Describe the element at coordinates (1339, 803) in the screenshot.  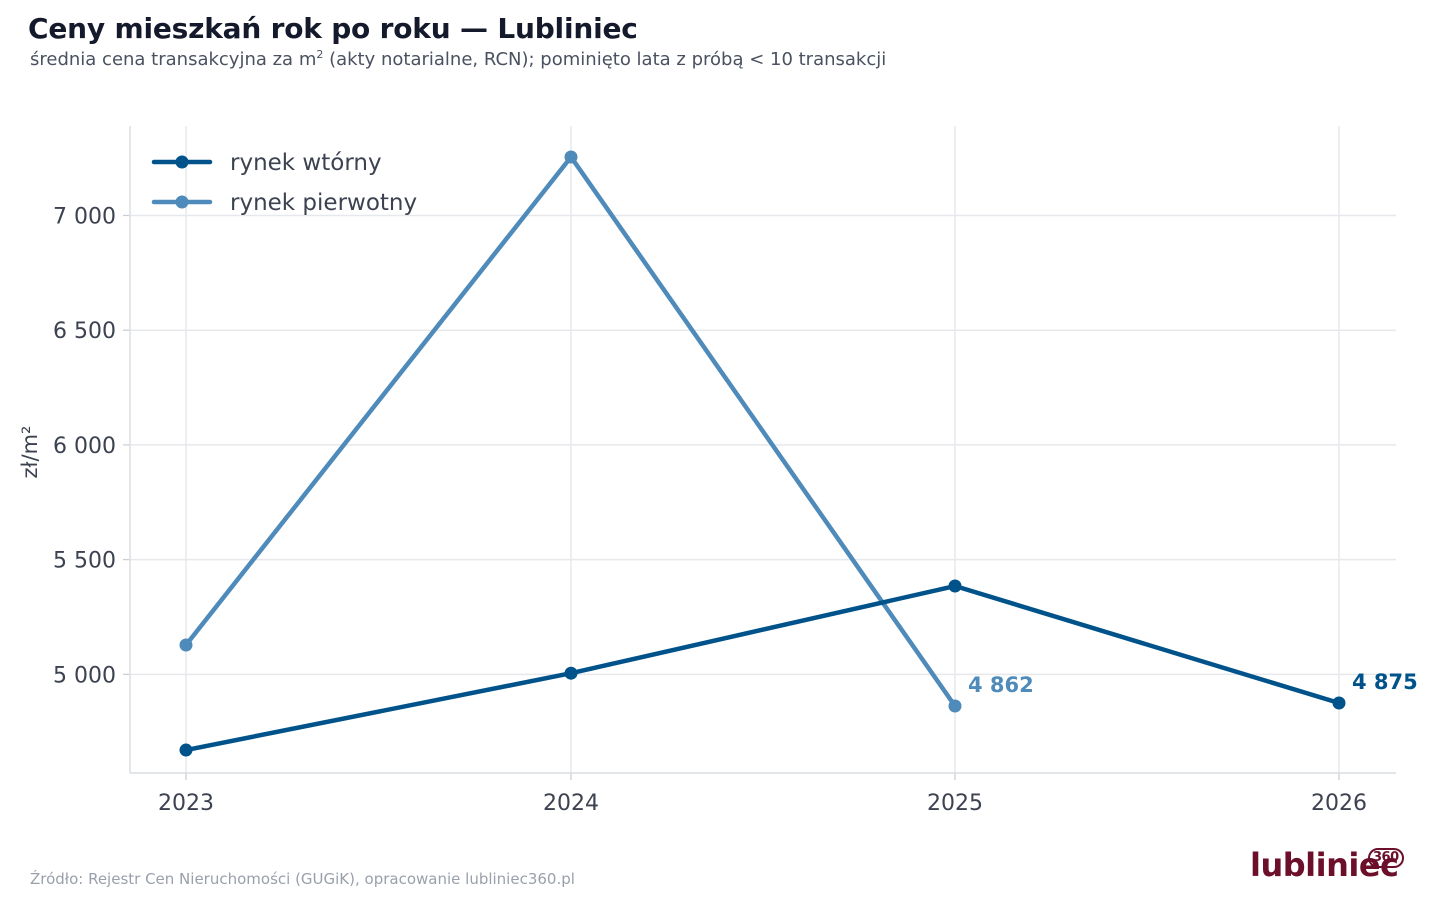
I see `x-tick-label: 2026` at that location.